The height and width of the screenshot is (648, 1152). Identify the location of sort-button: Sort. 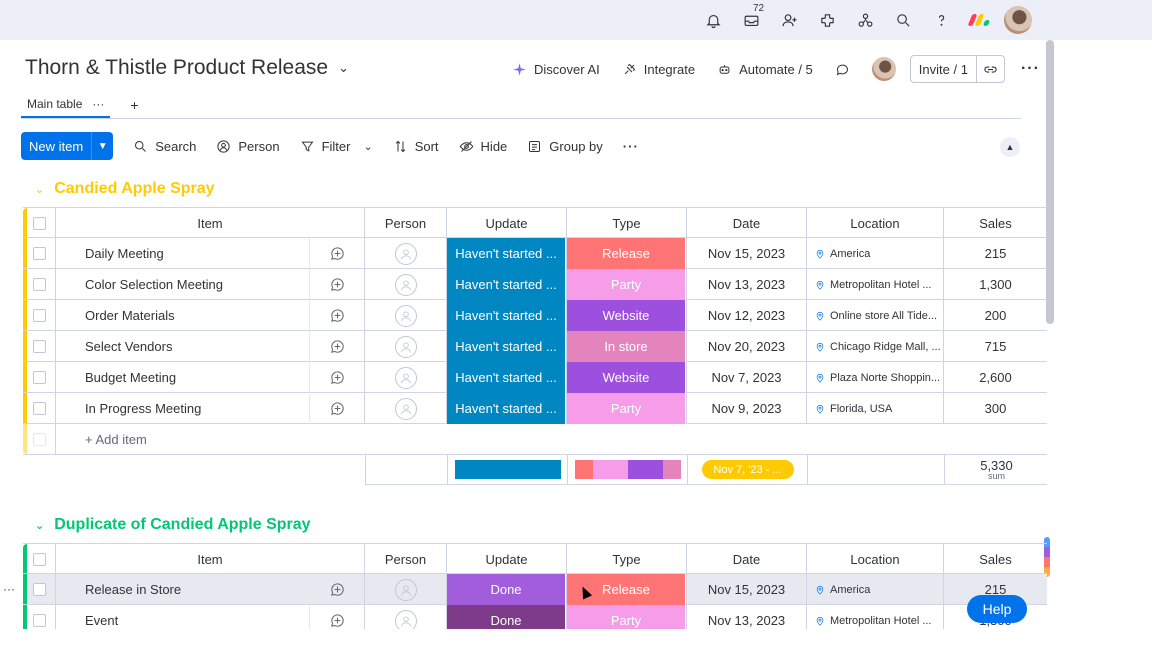
(416, 146).